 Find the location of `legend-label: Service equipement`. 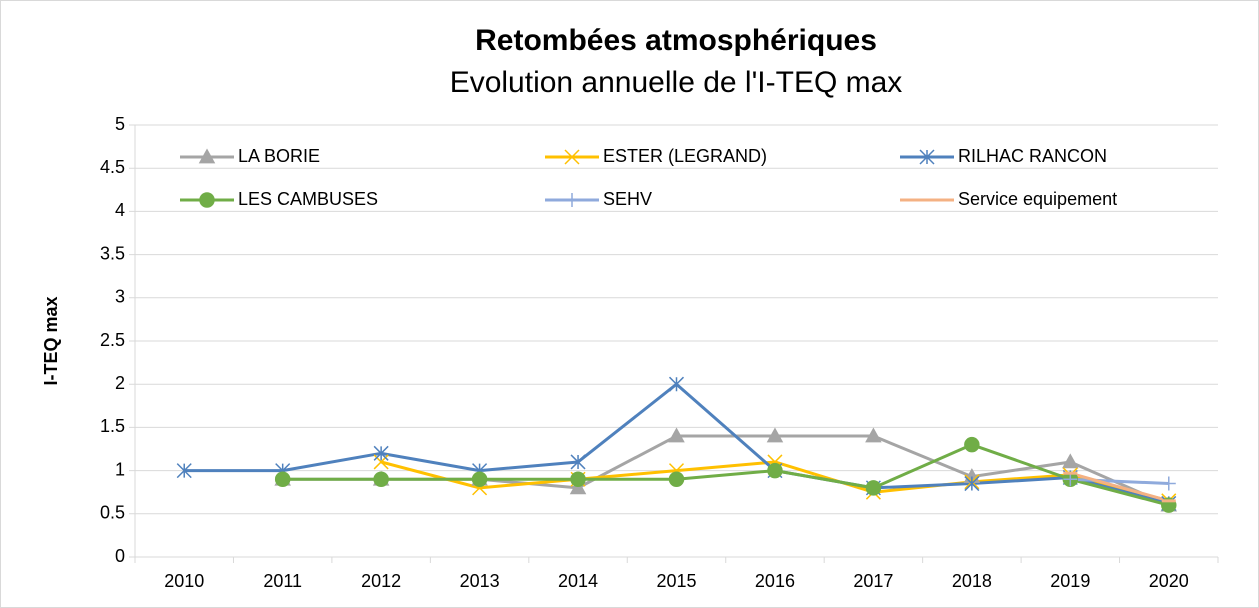

legend-label: Service equipement is located at coordinates (1037, 199).